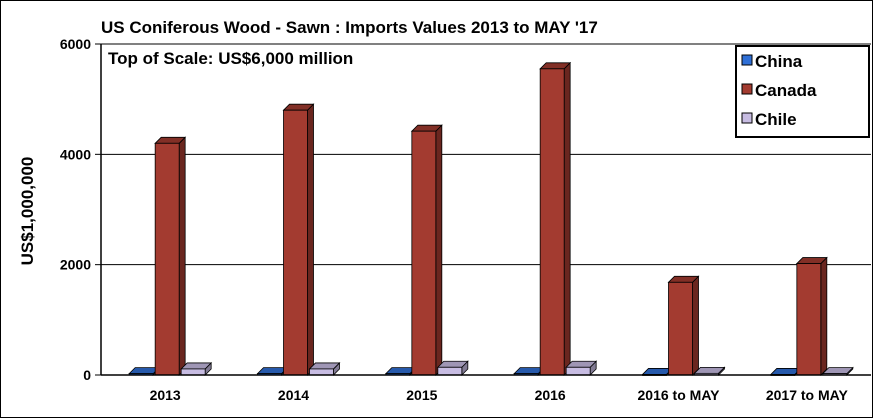 This screenshot has width=873, height=418. What do you see at coordinates (75, 44) in the screenshot?
I see `y-tick-label: 6000` at bounding box center [75, 44].